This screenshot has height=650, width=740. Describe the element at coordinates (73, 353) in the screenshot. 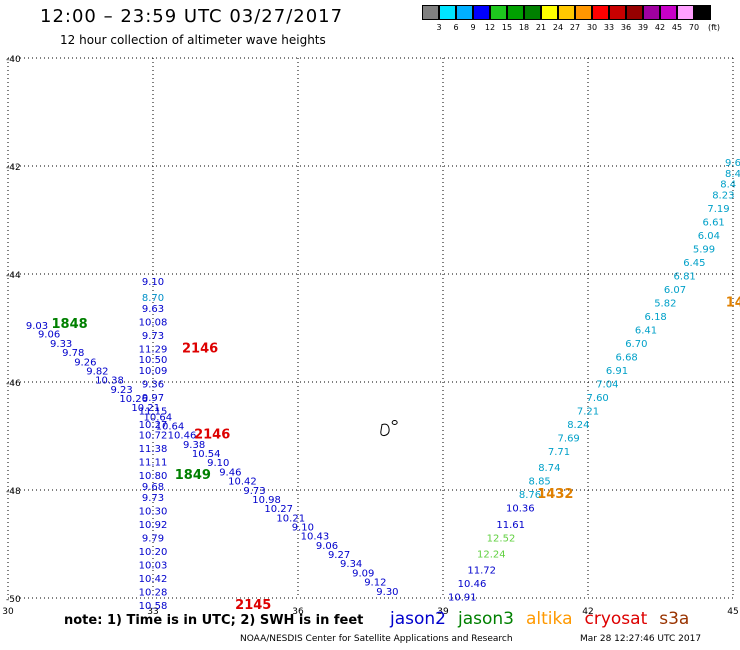

I see `wave-height-value: 9.78` at that location.